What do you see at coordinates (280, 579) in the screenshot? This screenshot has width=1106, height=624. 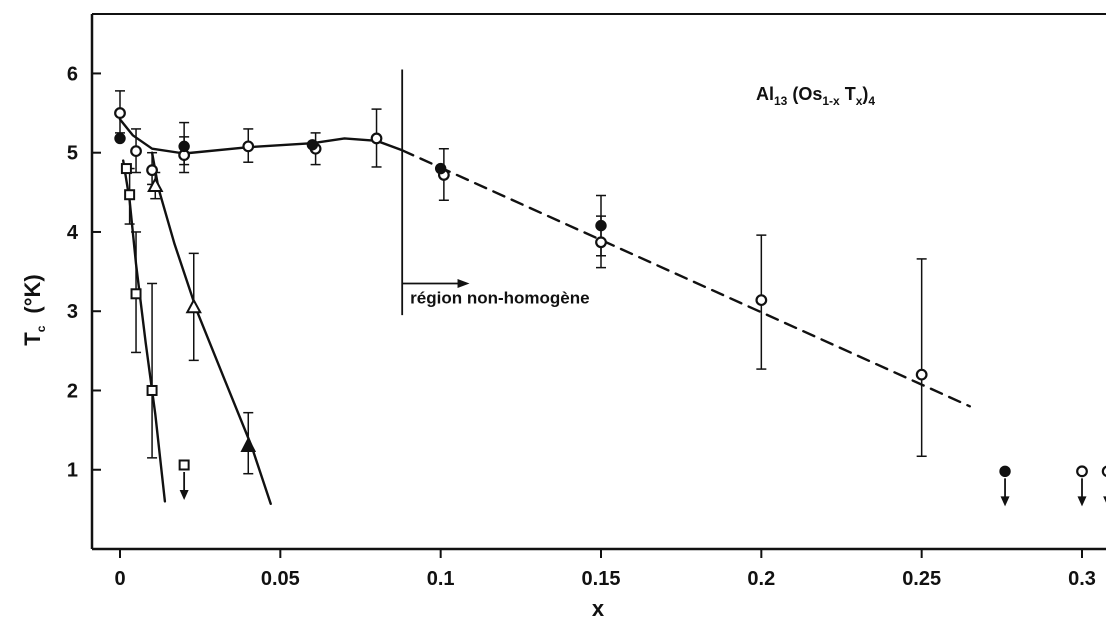 I see `x-tick-label: 0.05` at bounding box center [280, 579].